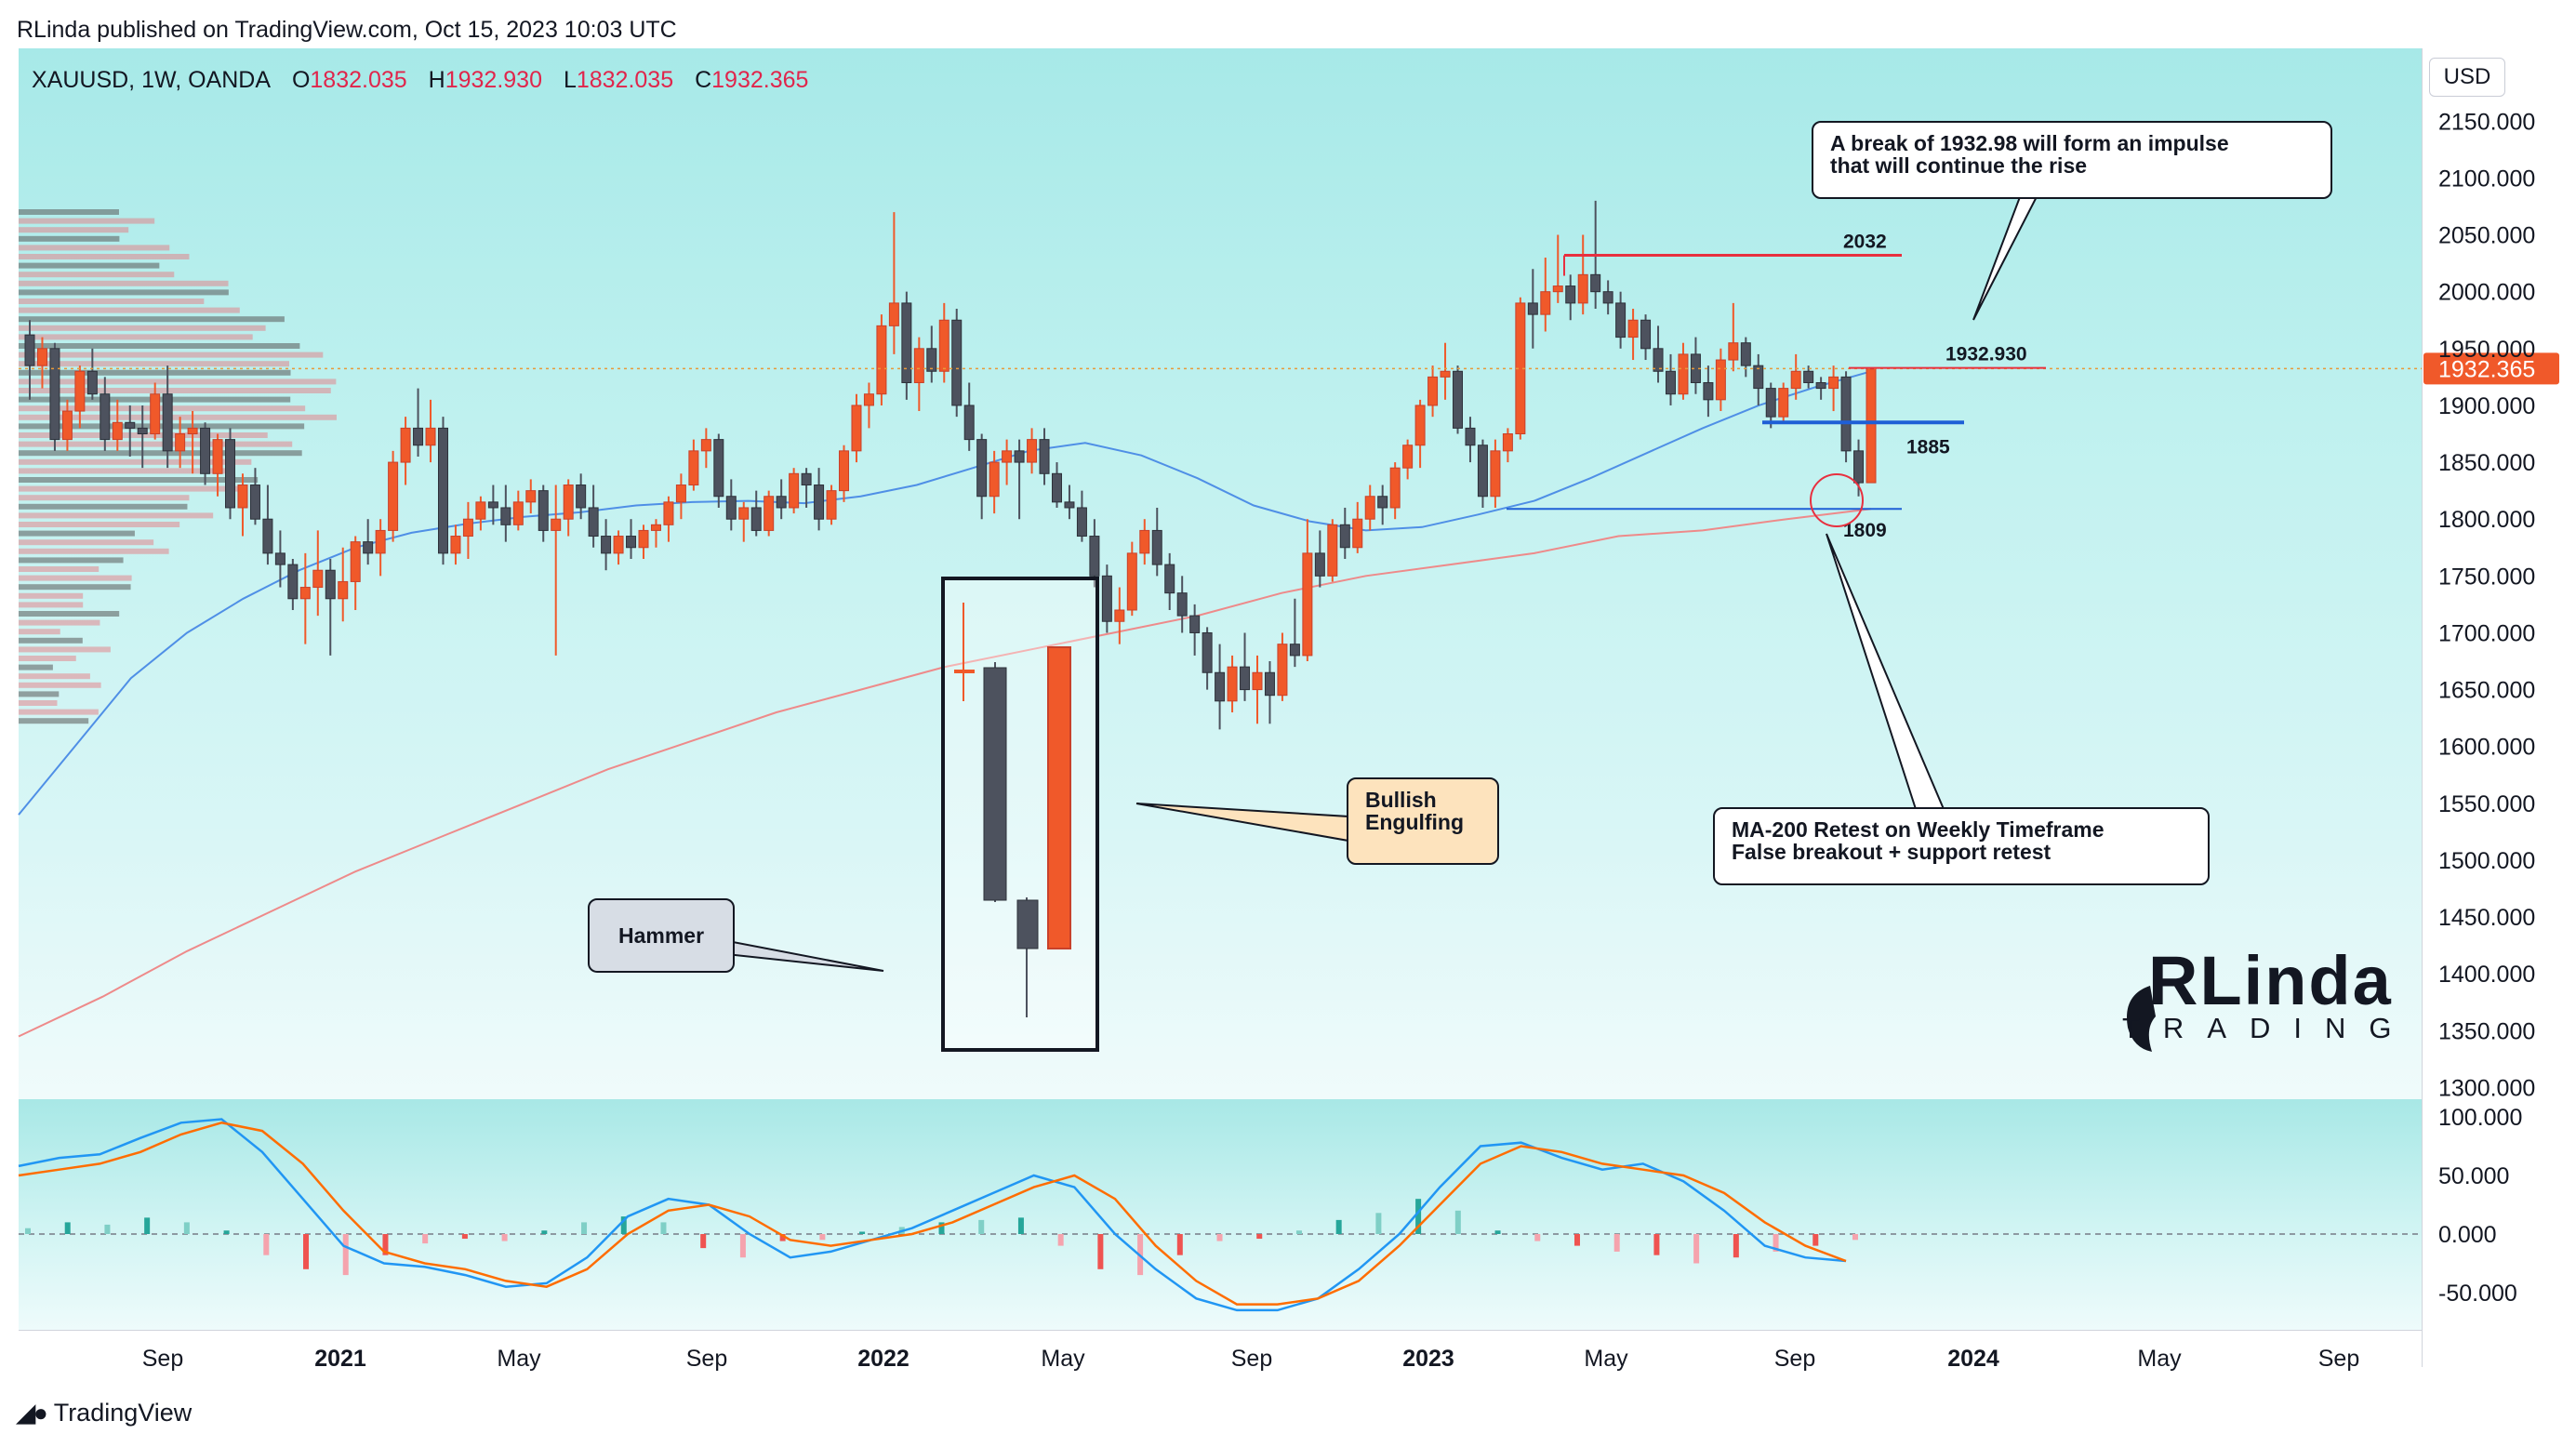 The image size is (2576, 1447). I want to click on high-value: 1932.930, so click(493, 80).